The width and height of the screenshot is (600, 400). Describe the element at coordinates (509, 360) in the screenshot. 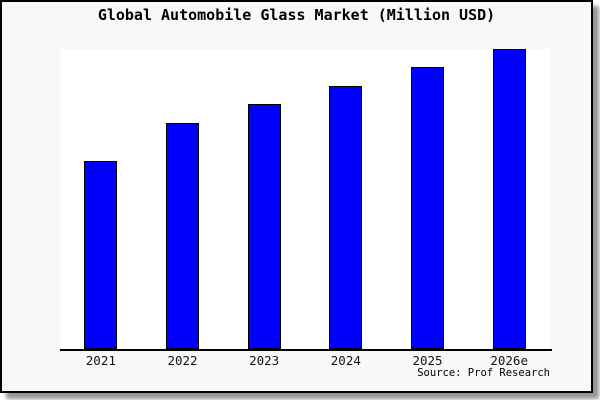

I see `x-tick-label-2026e: 2026e` at that location.